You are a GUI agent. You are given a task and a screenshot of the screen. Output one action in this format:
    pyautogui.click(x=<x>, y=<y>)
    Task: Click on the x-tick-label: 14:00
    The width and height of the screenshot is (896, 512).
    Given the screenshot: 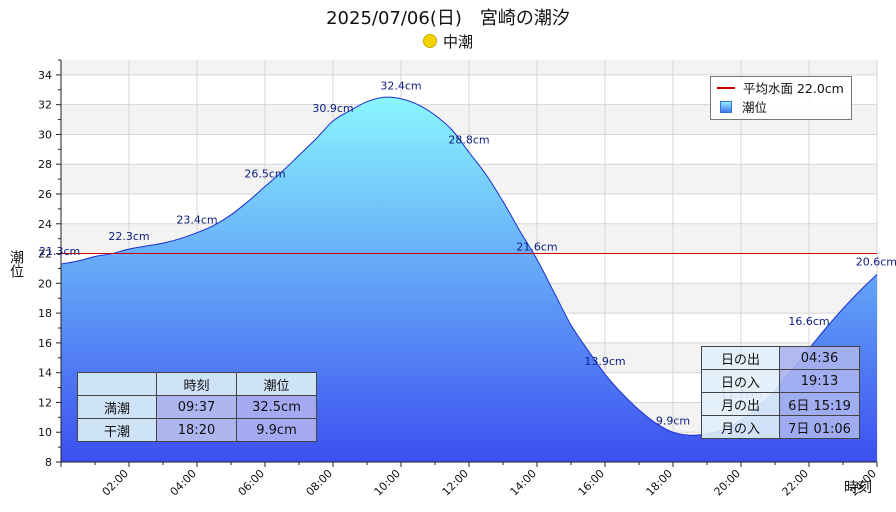 What is the action you would take?
    pyautogui.click(x=524, y=483)
    